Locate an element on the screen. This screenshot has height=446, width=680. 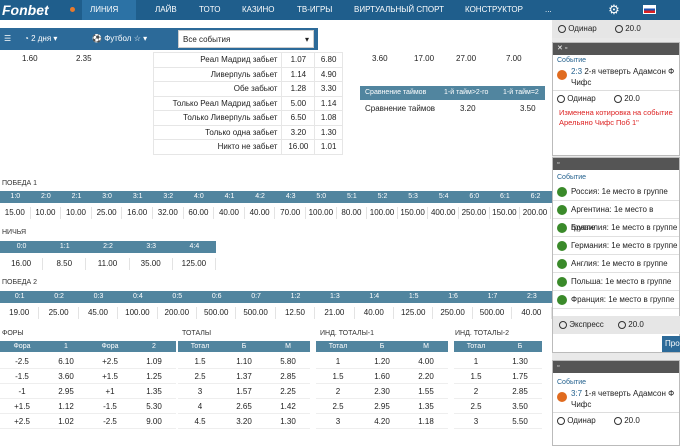
sport-dropdown: ⚽ Футбол ☆ ▾ is located at coordinates (120, 38).